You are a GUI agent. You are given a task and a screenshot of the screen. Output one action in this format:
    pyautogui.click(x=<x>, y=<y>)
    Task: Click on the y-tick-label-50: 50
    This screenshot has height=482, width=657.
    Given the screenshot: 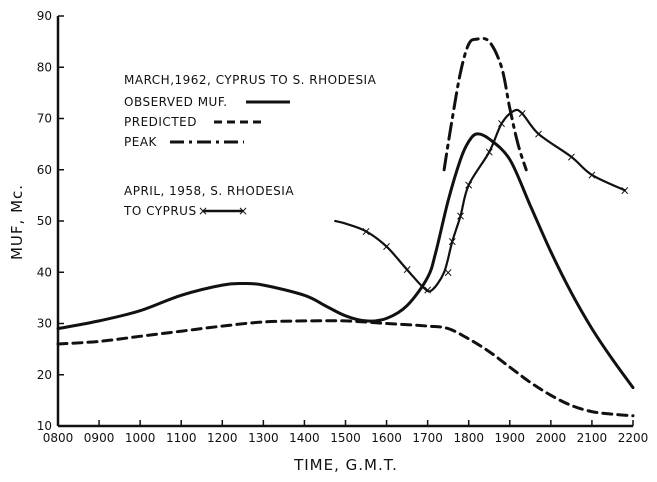 What is the action you would take?
    pyautogui.click(x=44, y=221)
    